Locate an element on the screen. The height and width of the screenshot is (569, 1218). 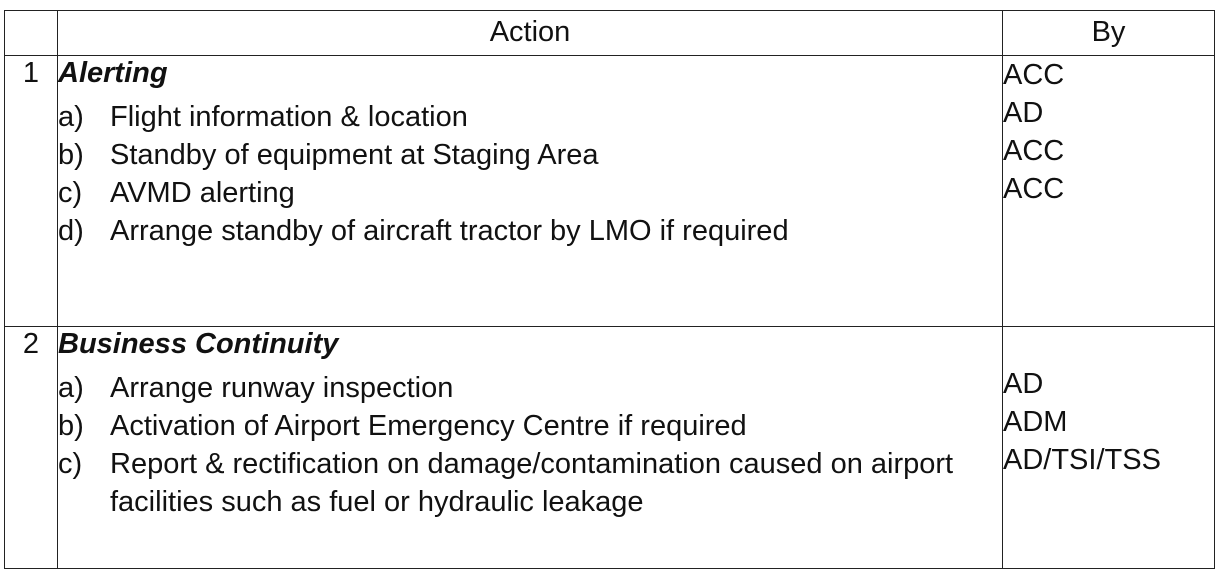
list-item: c) AVMD alerting is located at coordinates (530, 193).